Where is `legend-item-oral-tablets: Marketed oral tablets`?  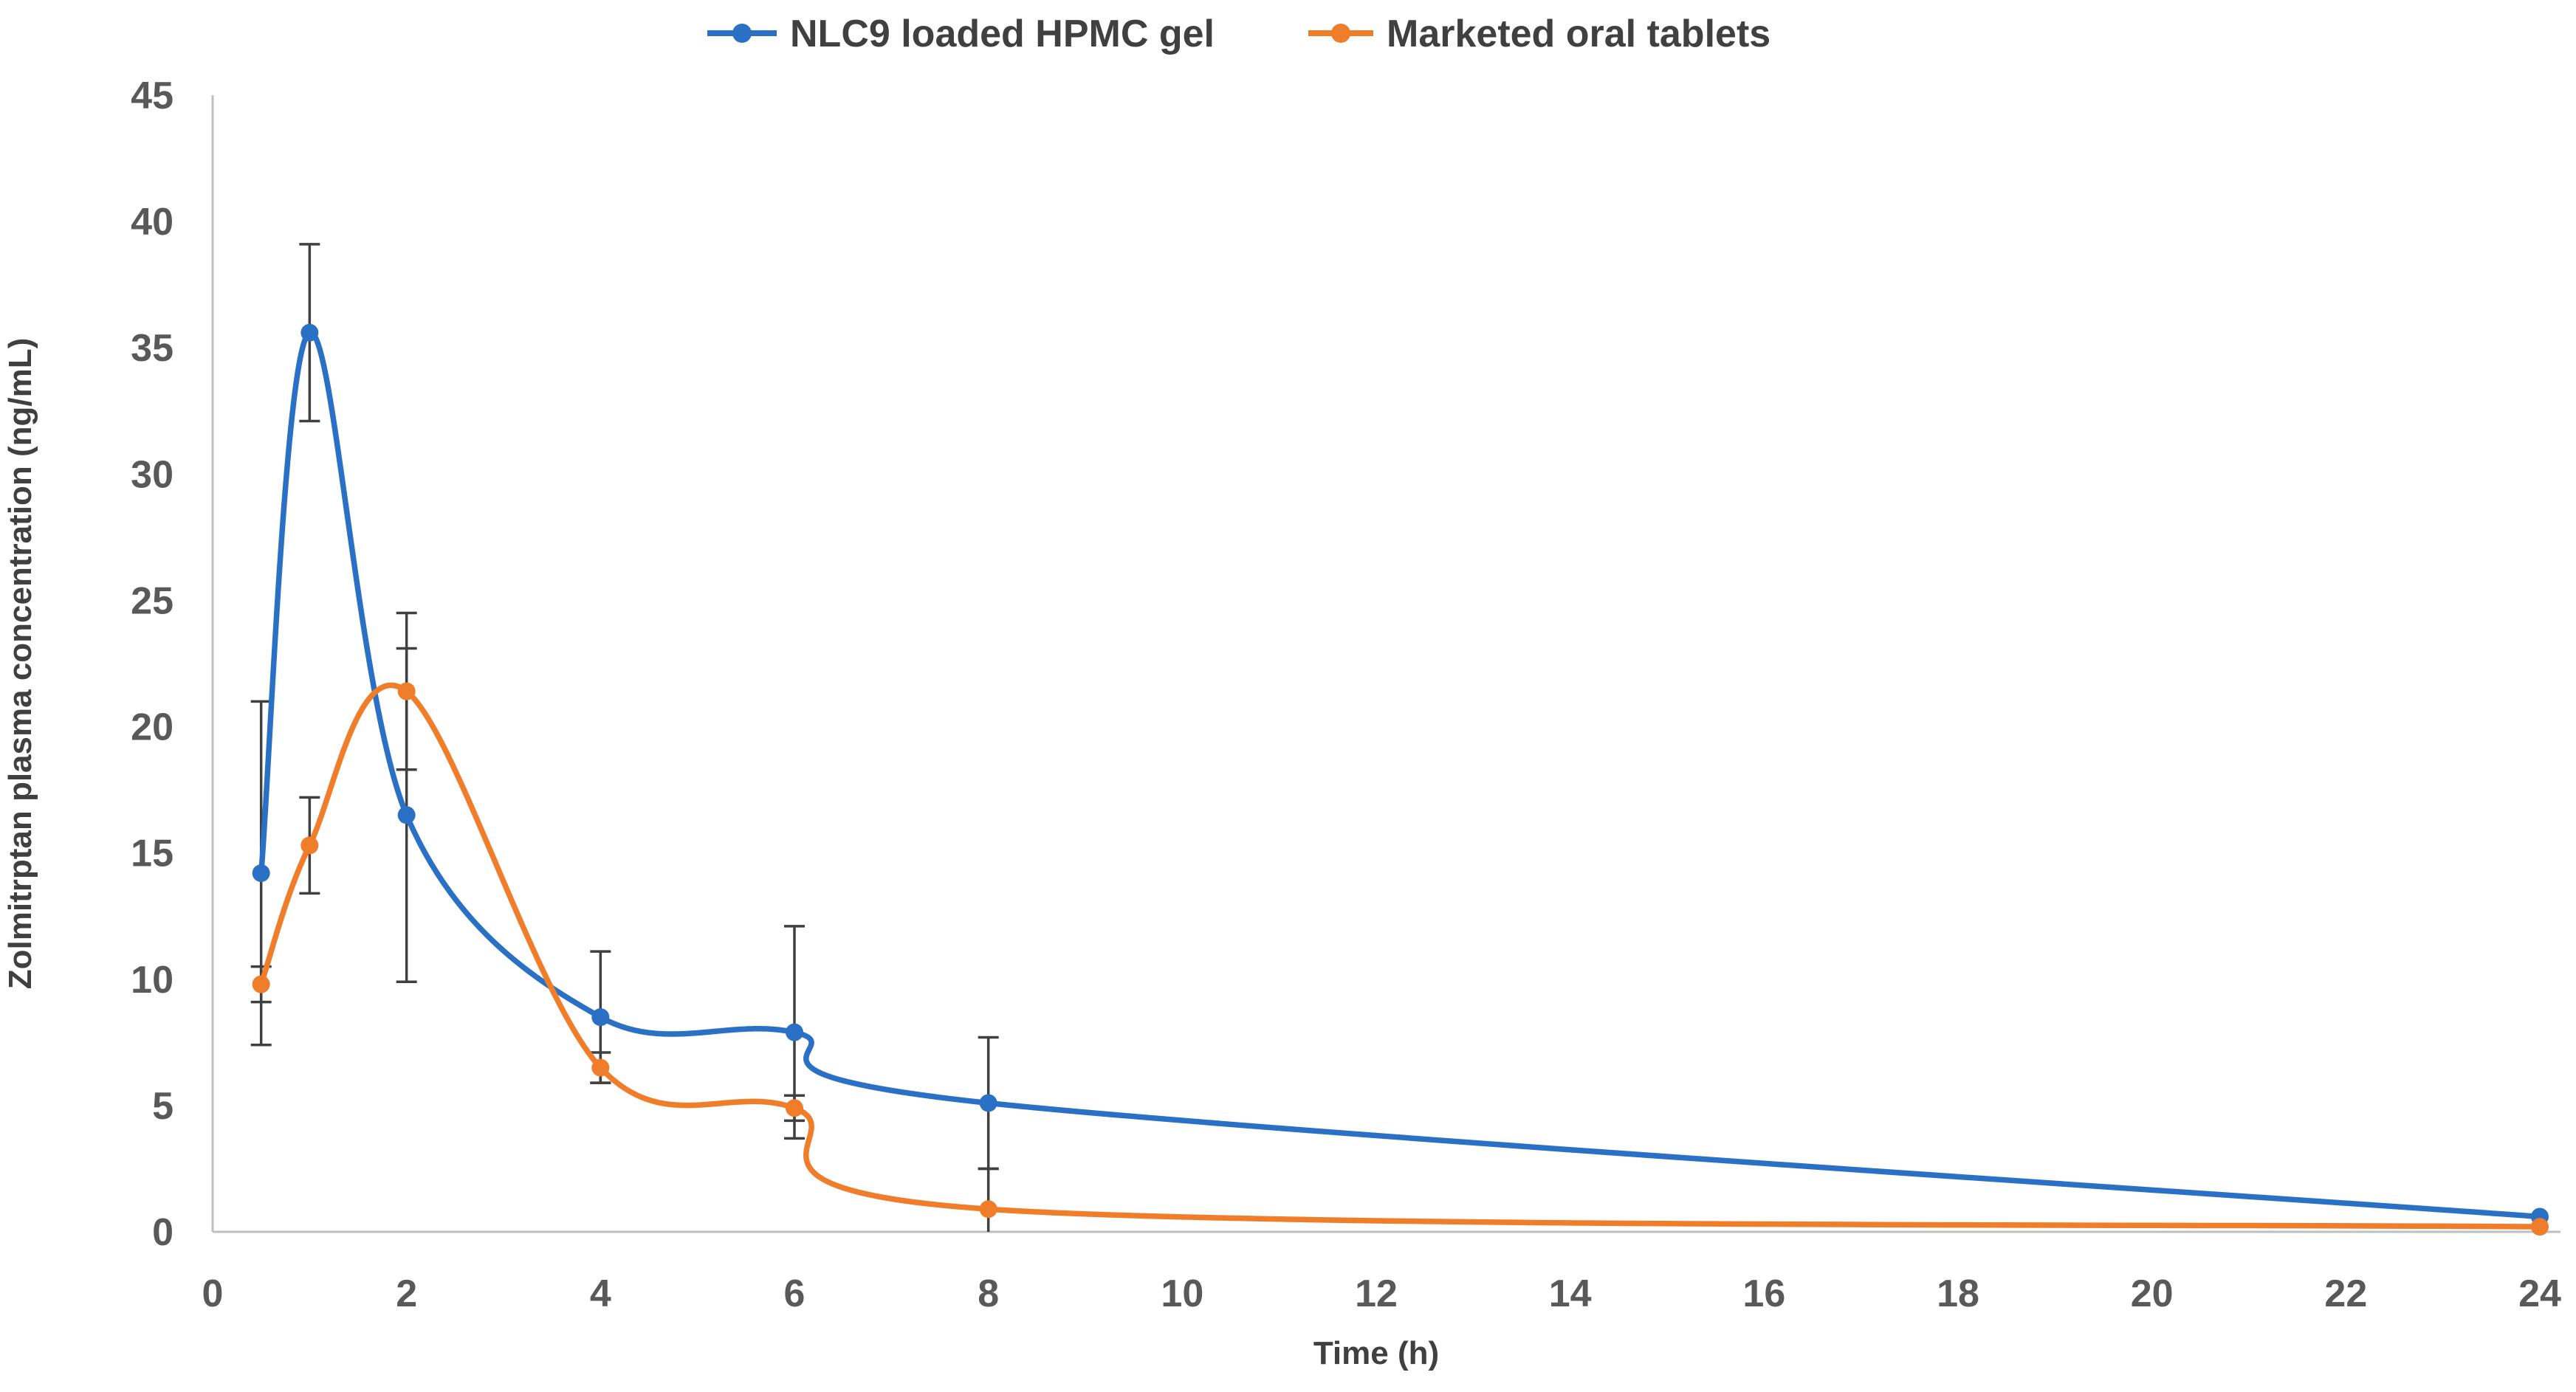
legend-item-oral-tablets: Marketed oral tablets is located at coordinates (1539, 34).